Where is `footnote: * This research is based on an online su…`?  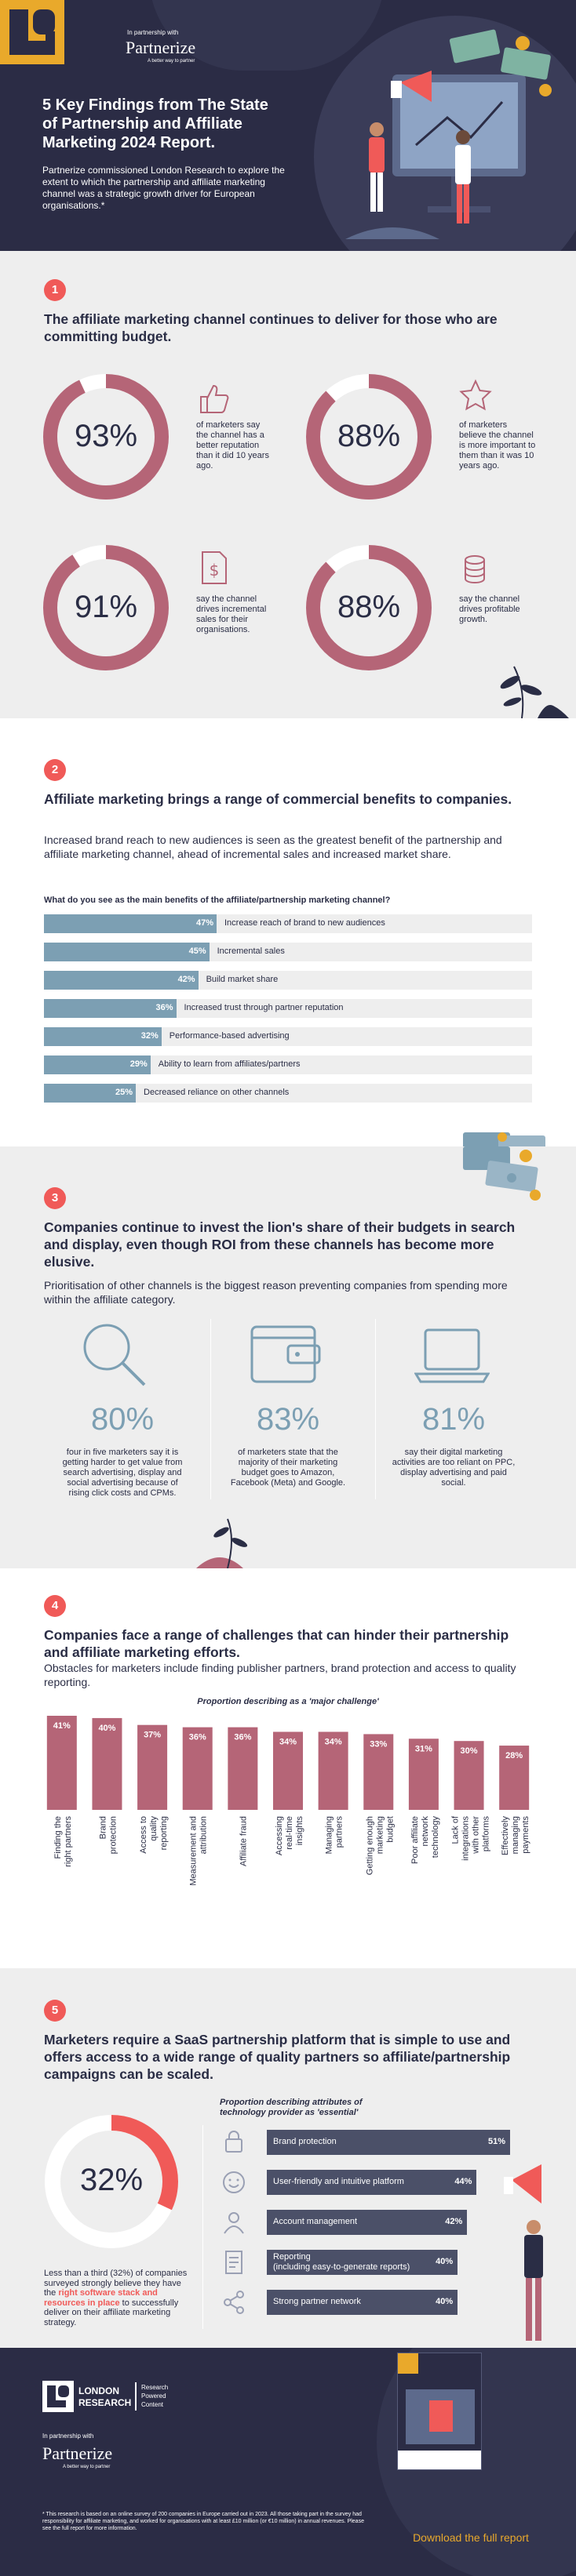
footnote: * This research is based on an online su… is located at coordinates (203, 2521).